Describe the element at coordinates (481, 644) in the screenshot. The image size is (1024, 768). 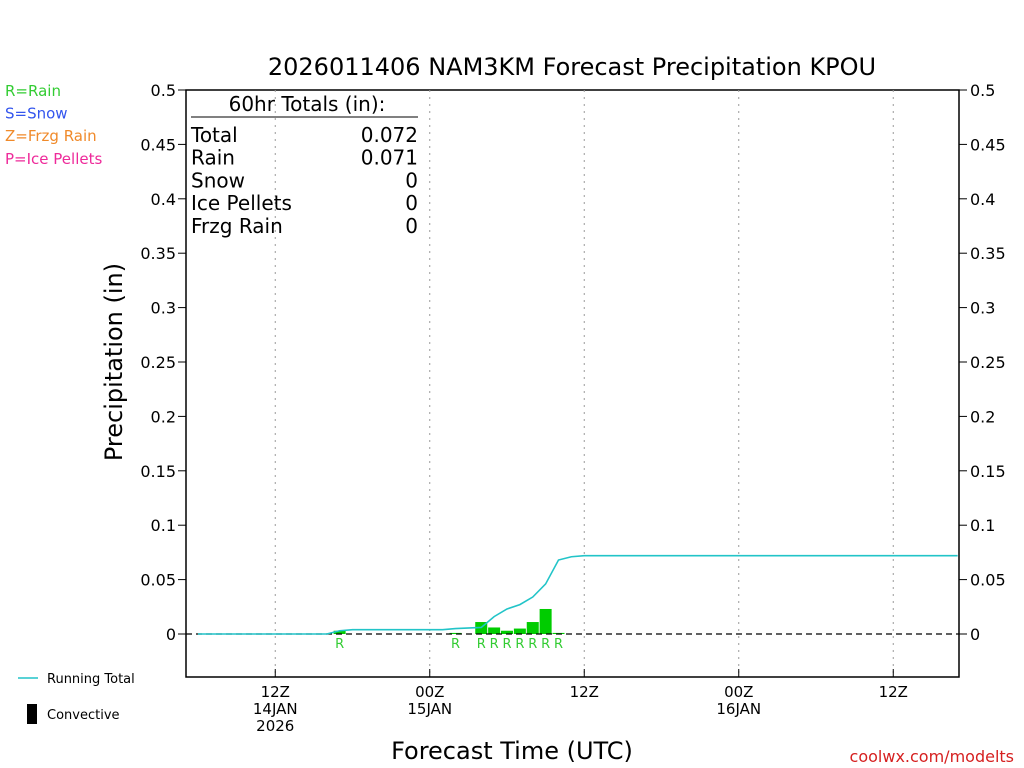
I see `precip-letter-2: R` at that location.